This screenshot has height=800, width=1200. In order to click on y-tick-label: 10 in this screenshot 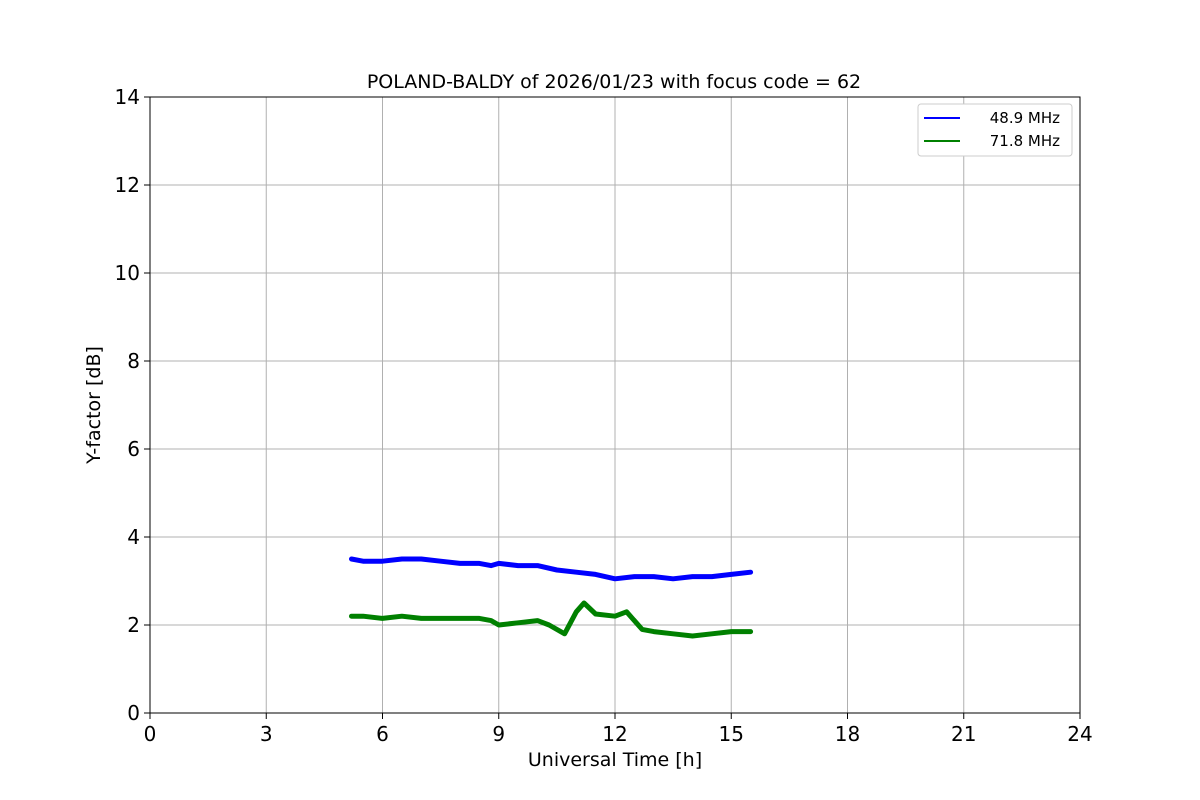, I will do `click(127, 273)`.